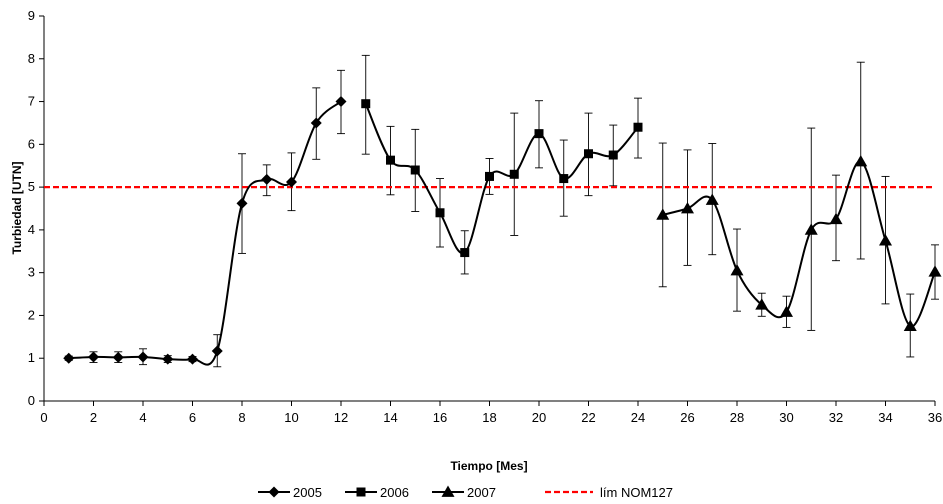 The height and width of the screenshot is (504, 943). Describe the element at coordinates (361, 492) in the screenshot. I see `legend-marker-2006` at that location.